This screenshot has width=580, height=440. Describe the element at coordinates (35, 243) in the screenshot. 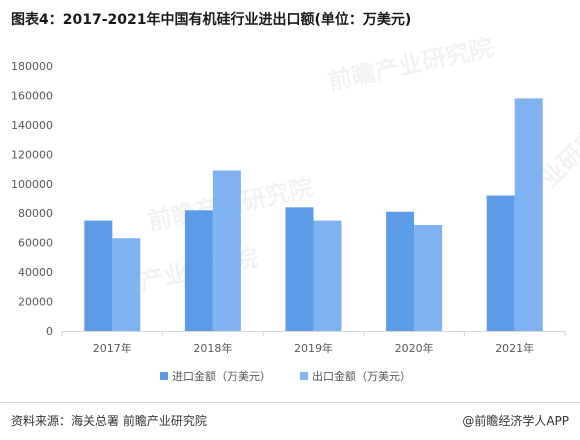

I see `y-tick-label: 60000` at that location.